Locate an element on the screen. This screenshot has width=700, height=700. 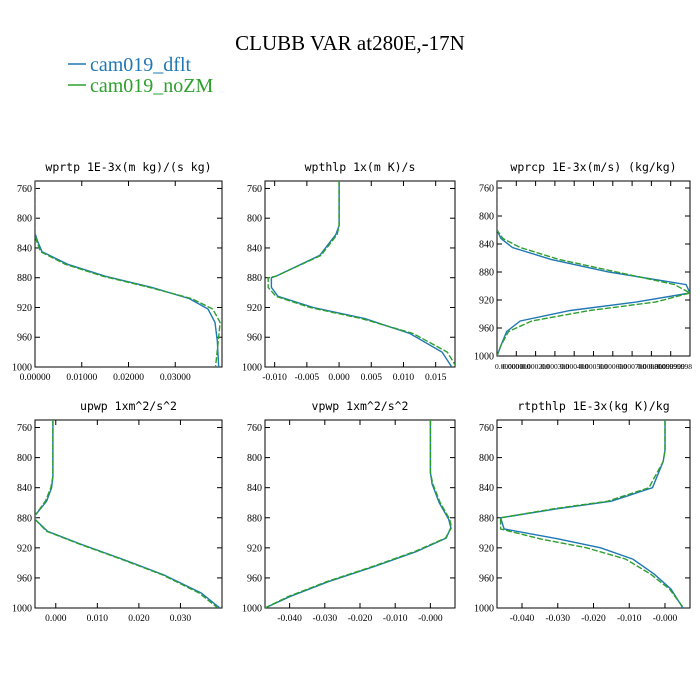
x-tick-label: 0.01000 is located at coordinates (81, 378).